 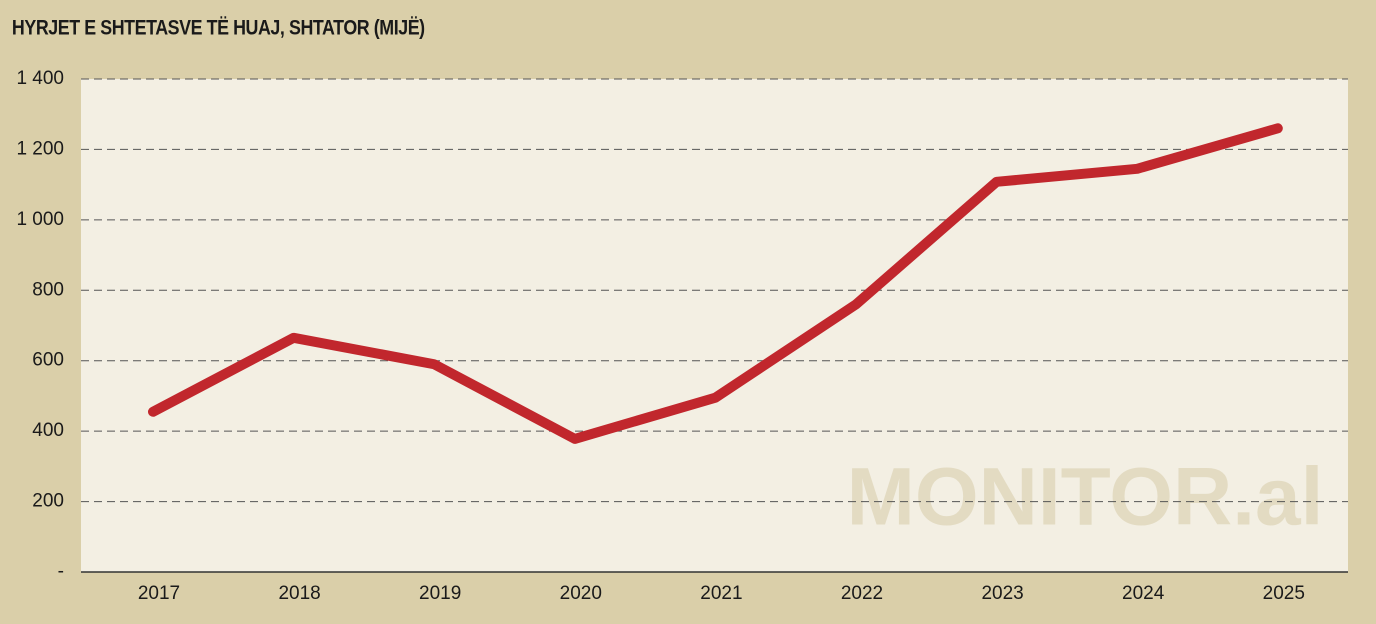 What do you see at coordinates (48, 501) in the screenshot?
I see `y-tick-label: 200` at bounding box center [48, 501].